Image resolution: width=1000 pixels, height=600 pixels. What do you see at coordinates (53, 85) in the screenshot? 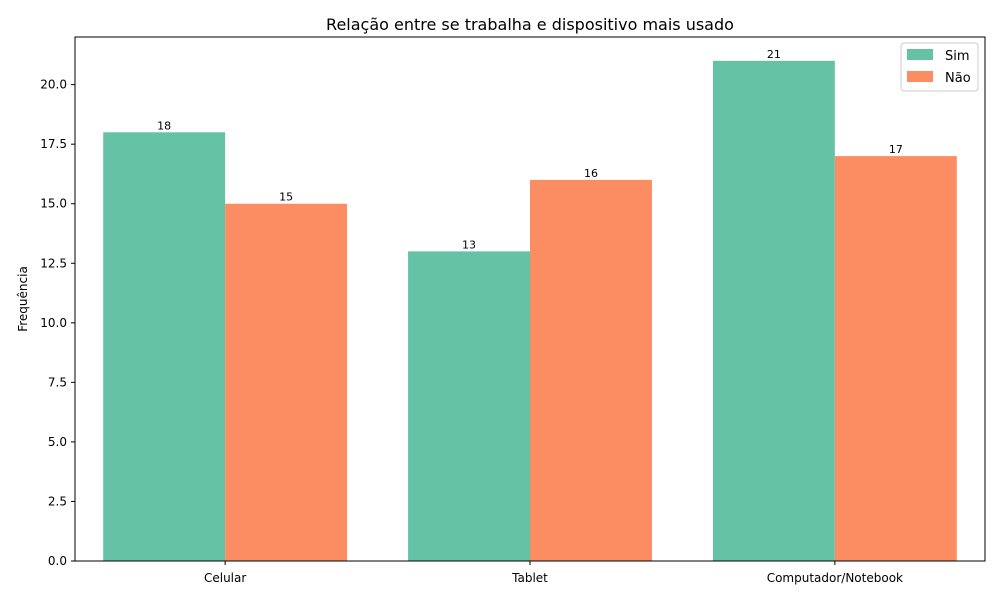
I see `y-tick-label: 20.0` at bounding box center [53, 85].